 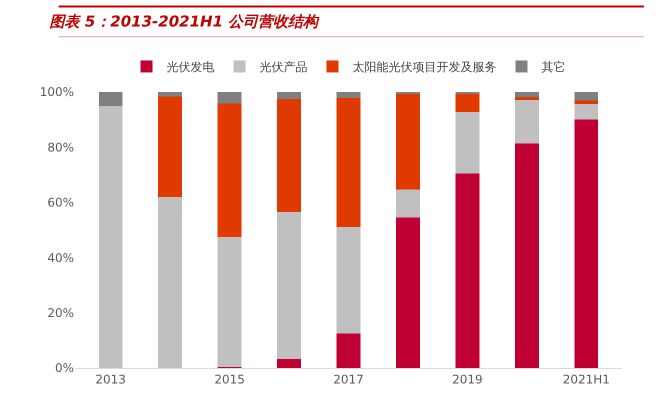 What do you see at coordinates (586, 379) in the screenshot?
I see `x-tick-label: 2021H1` at bounding box center [586, 379].